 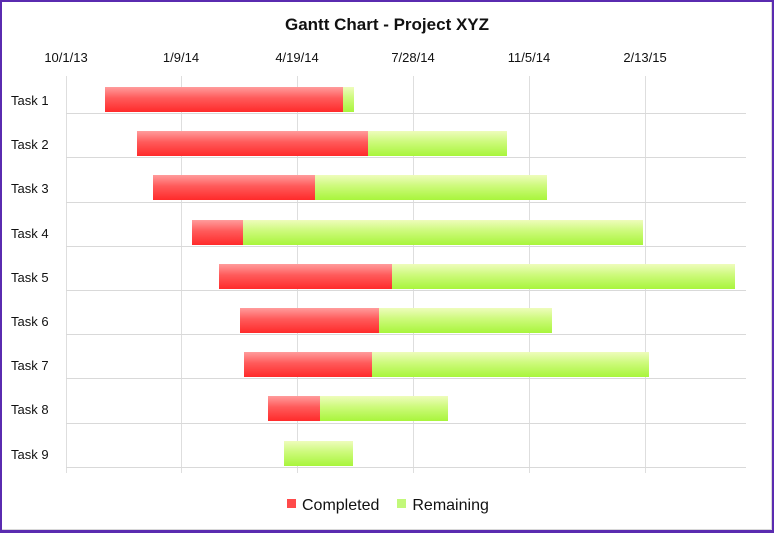 I want to click on task-label: Task 2, so click(x=30, y=145).